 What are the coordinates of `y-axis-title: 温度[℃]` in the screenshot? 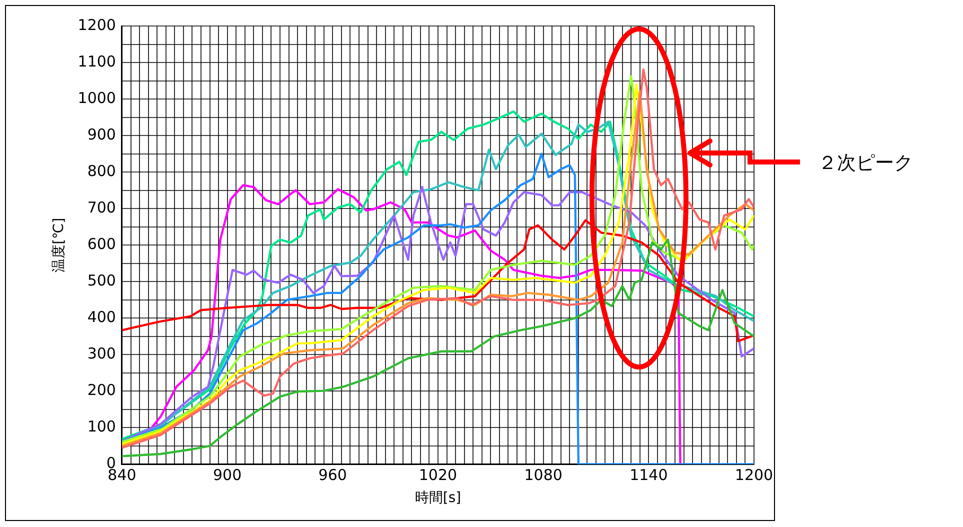 It's located at (59, 245).